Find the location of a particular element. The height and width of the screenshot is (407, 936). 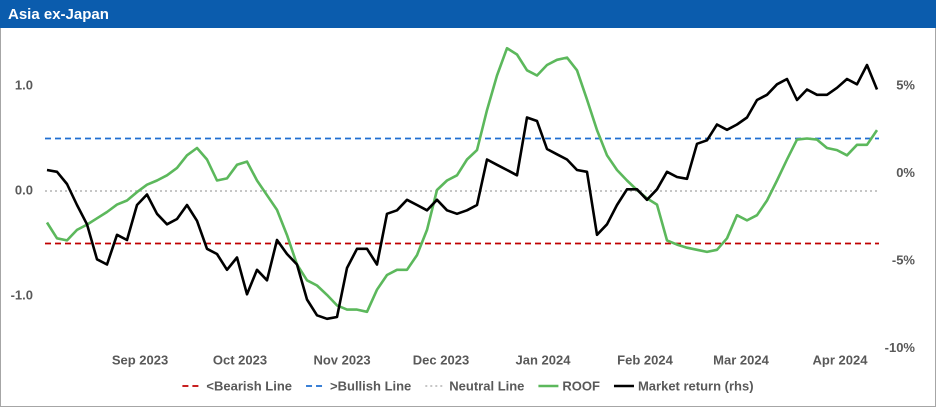

x-tick-label: Dec 2023 is located at coordinates (441, 359).